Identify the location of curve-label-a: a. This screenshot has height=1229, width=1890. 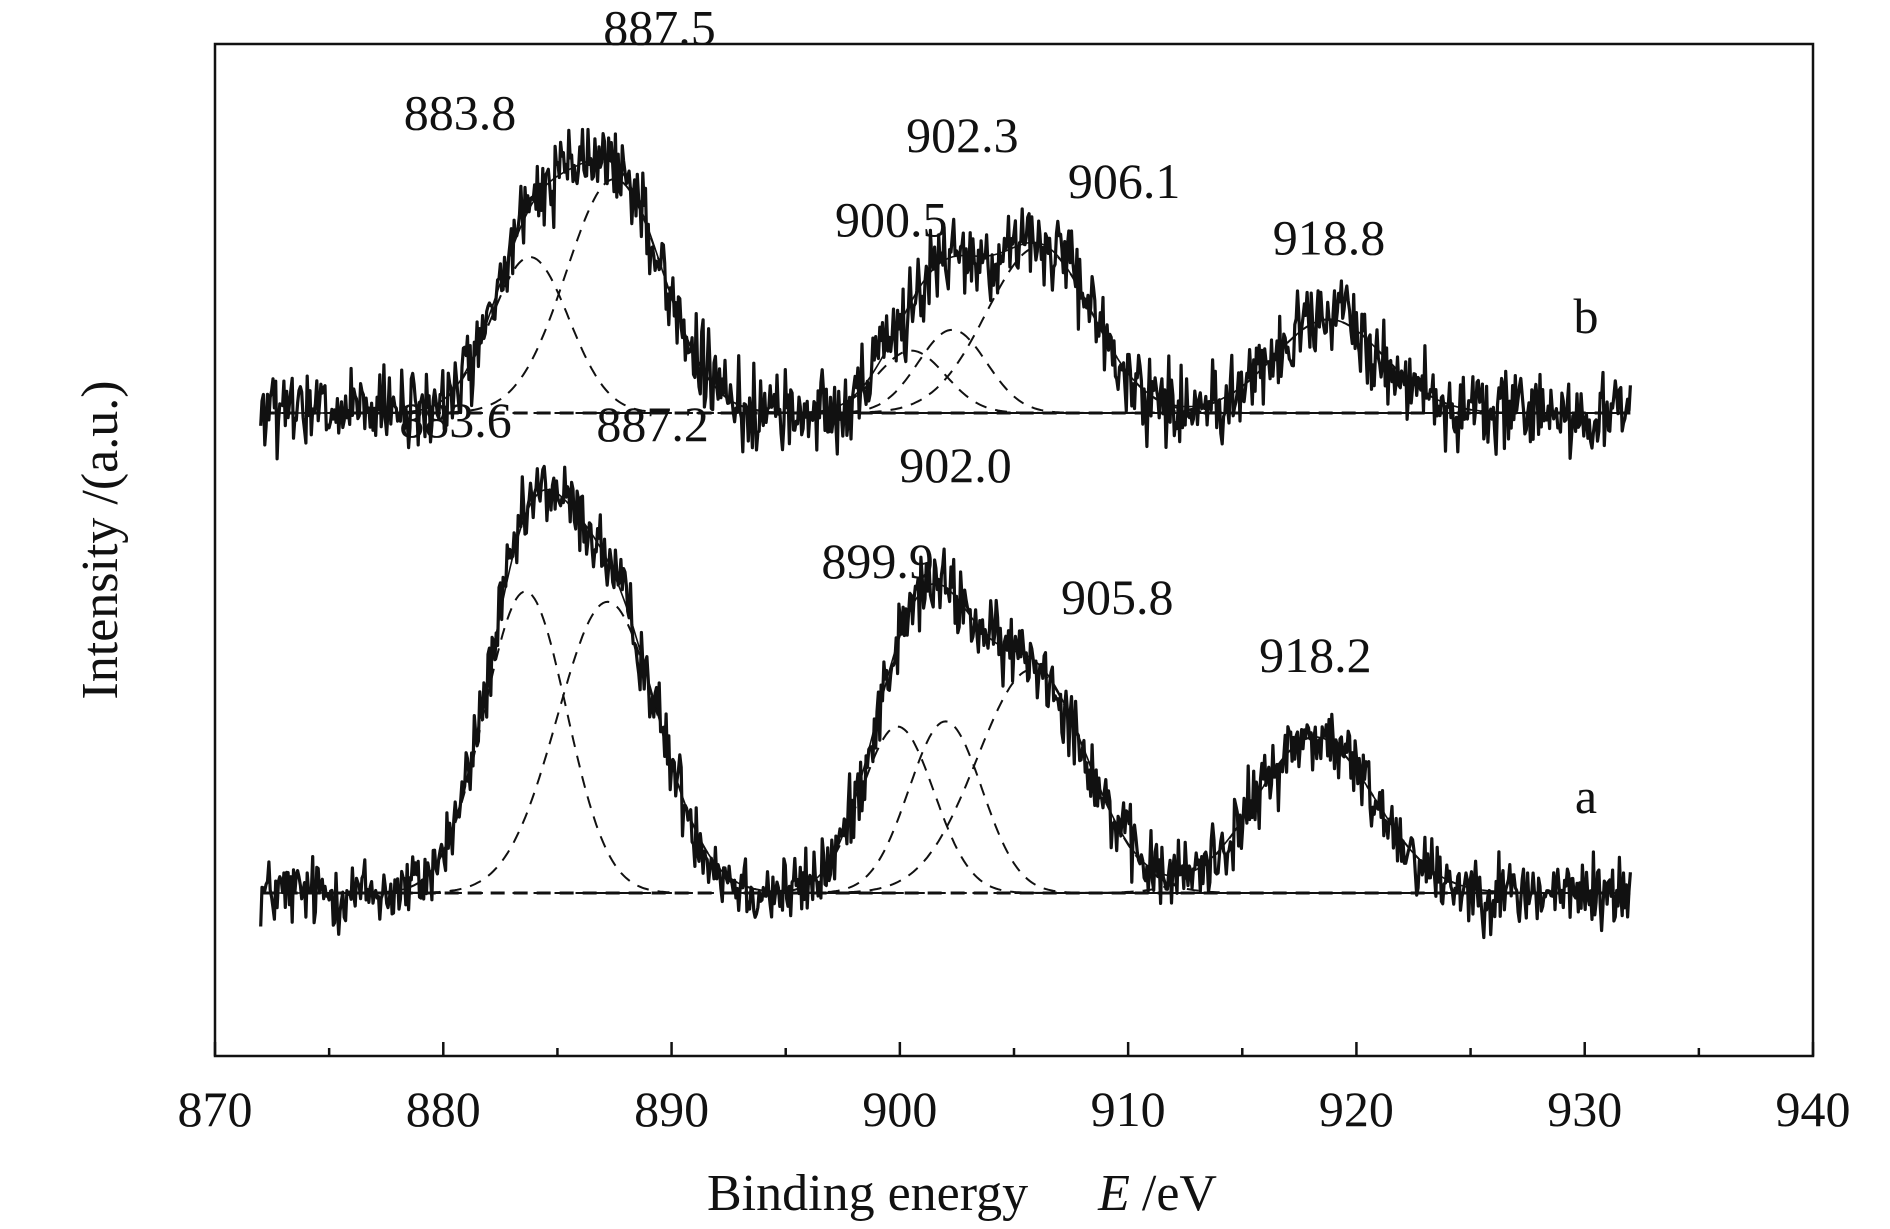
(1586, 796).